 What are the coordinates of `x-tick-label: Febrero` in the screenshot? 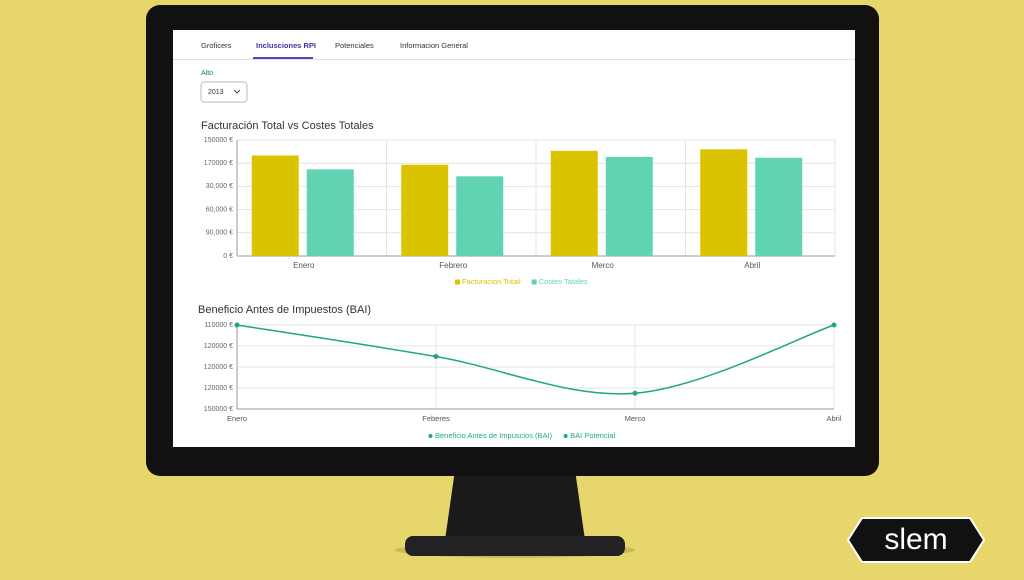 It's located at (453, 265).